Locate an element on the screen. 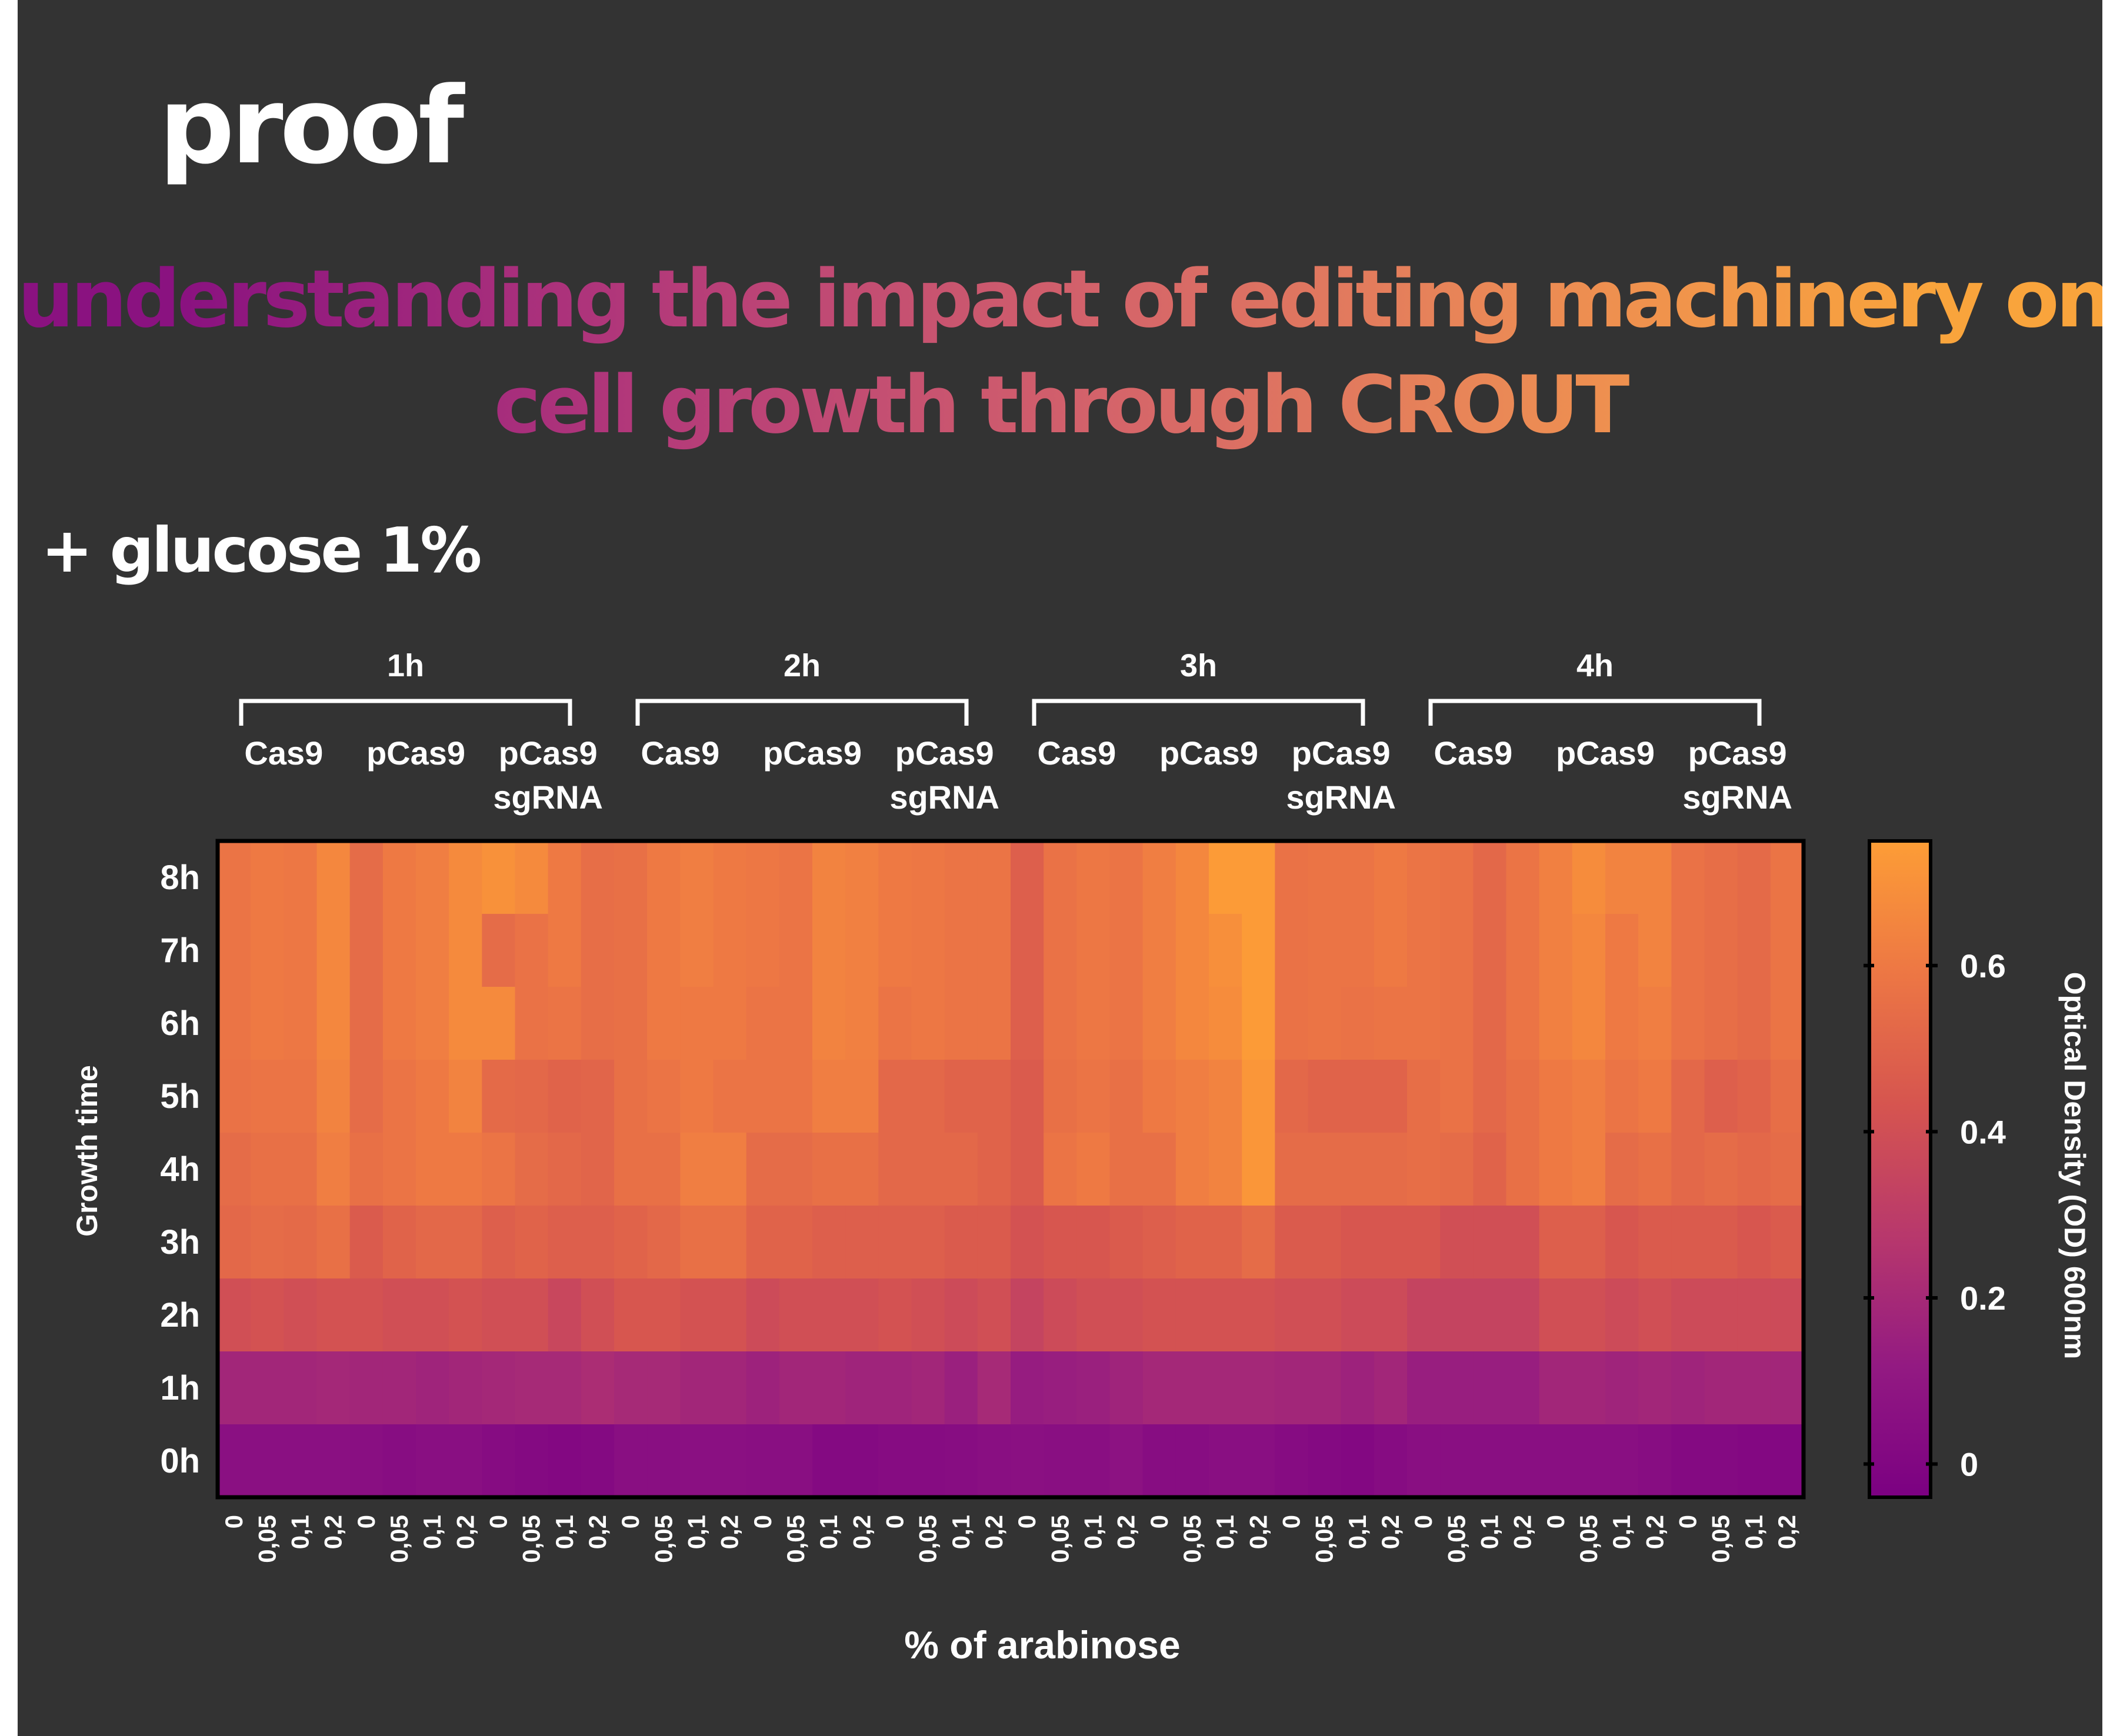  strain-sublabel: sgRNA is located at coordinates (944, 798).